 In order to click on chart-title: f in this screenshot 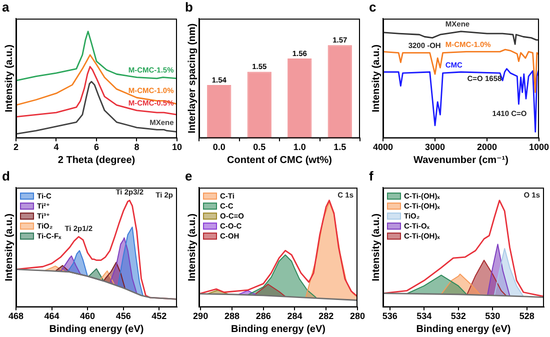, I will do `click(371, 176)`.